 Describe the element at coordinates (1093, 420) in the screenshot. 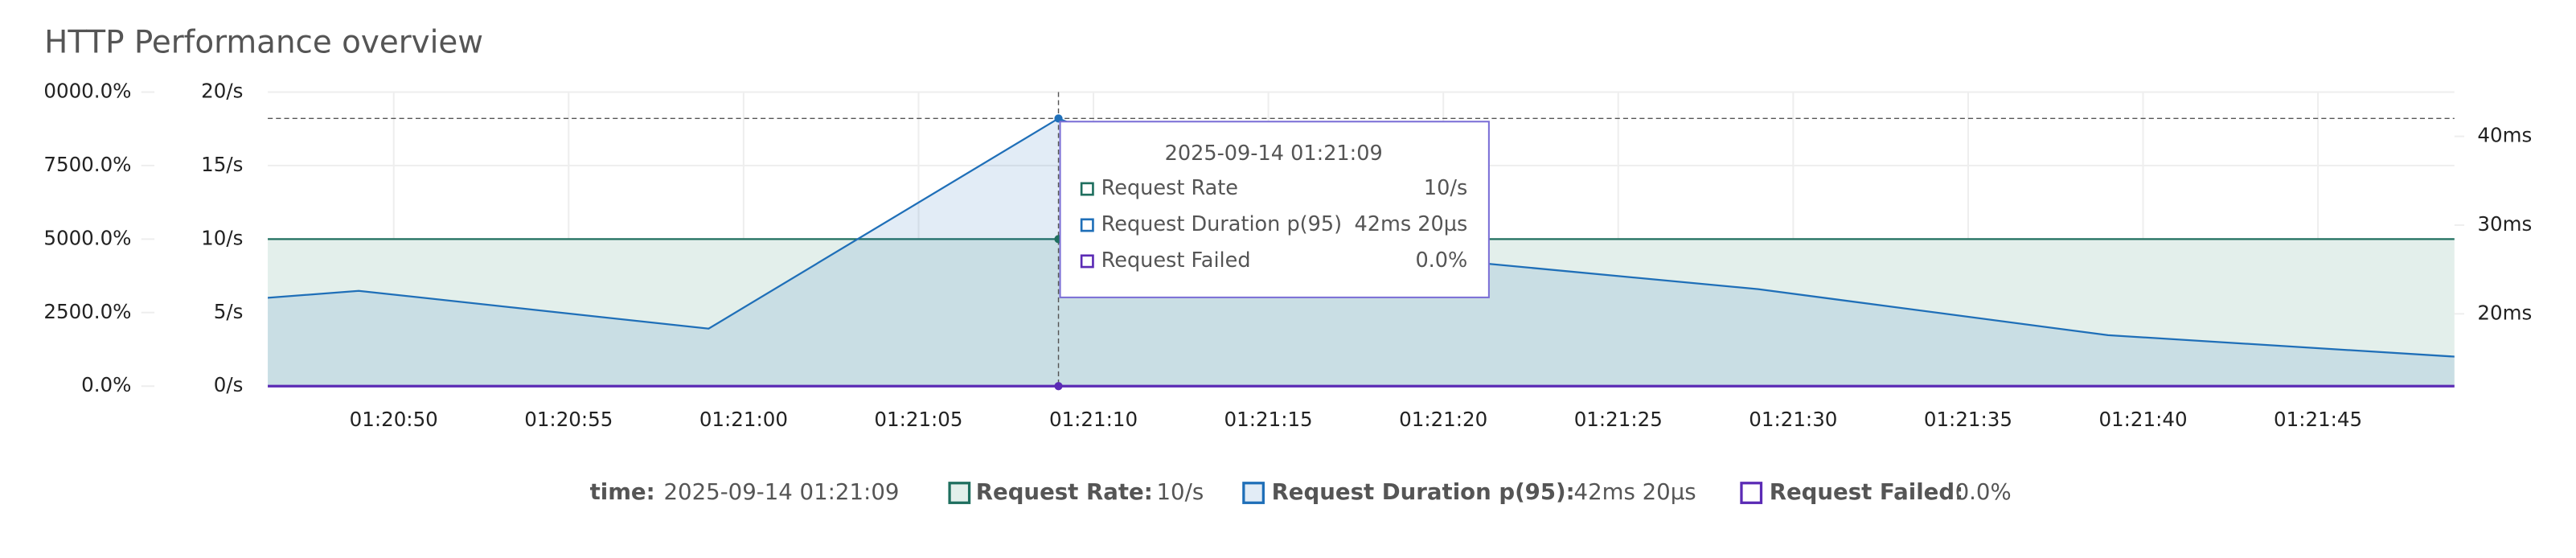

I see `x-tick-label: 01:21:10` at that location.